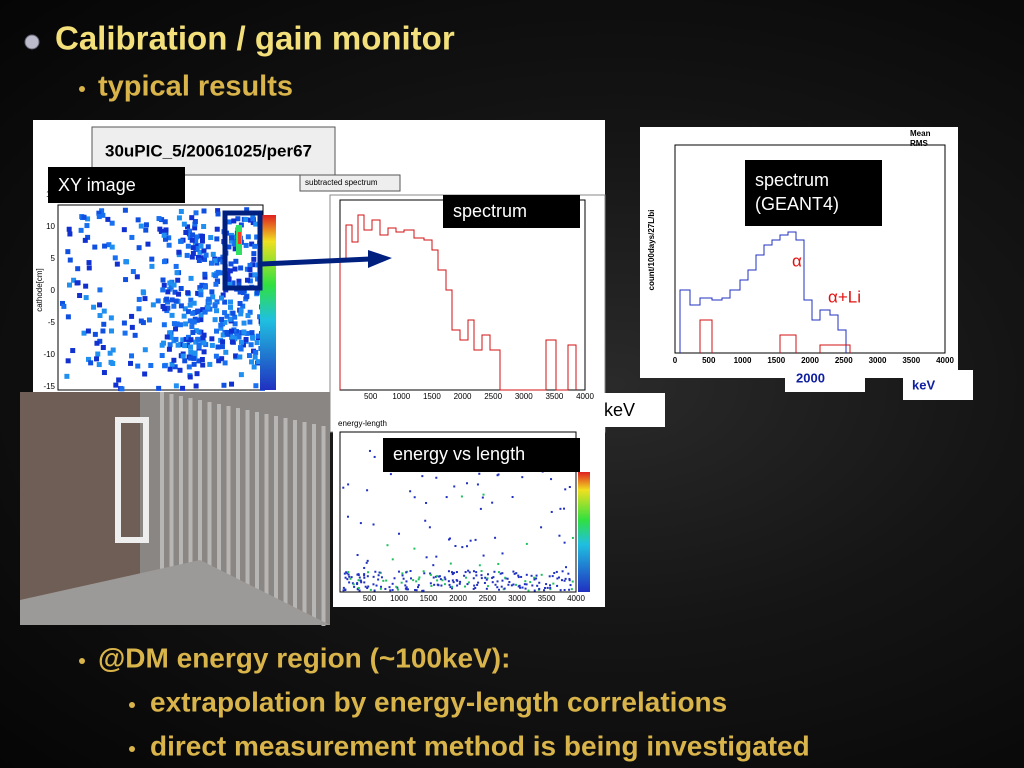 This screenshot has width=1024, height=768. What do you see at coordinates (458, 517) in the screenshot?
I see `scatter` at bounding box center [458, 517].